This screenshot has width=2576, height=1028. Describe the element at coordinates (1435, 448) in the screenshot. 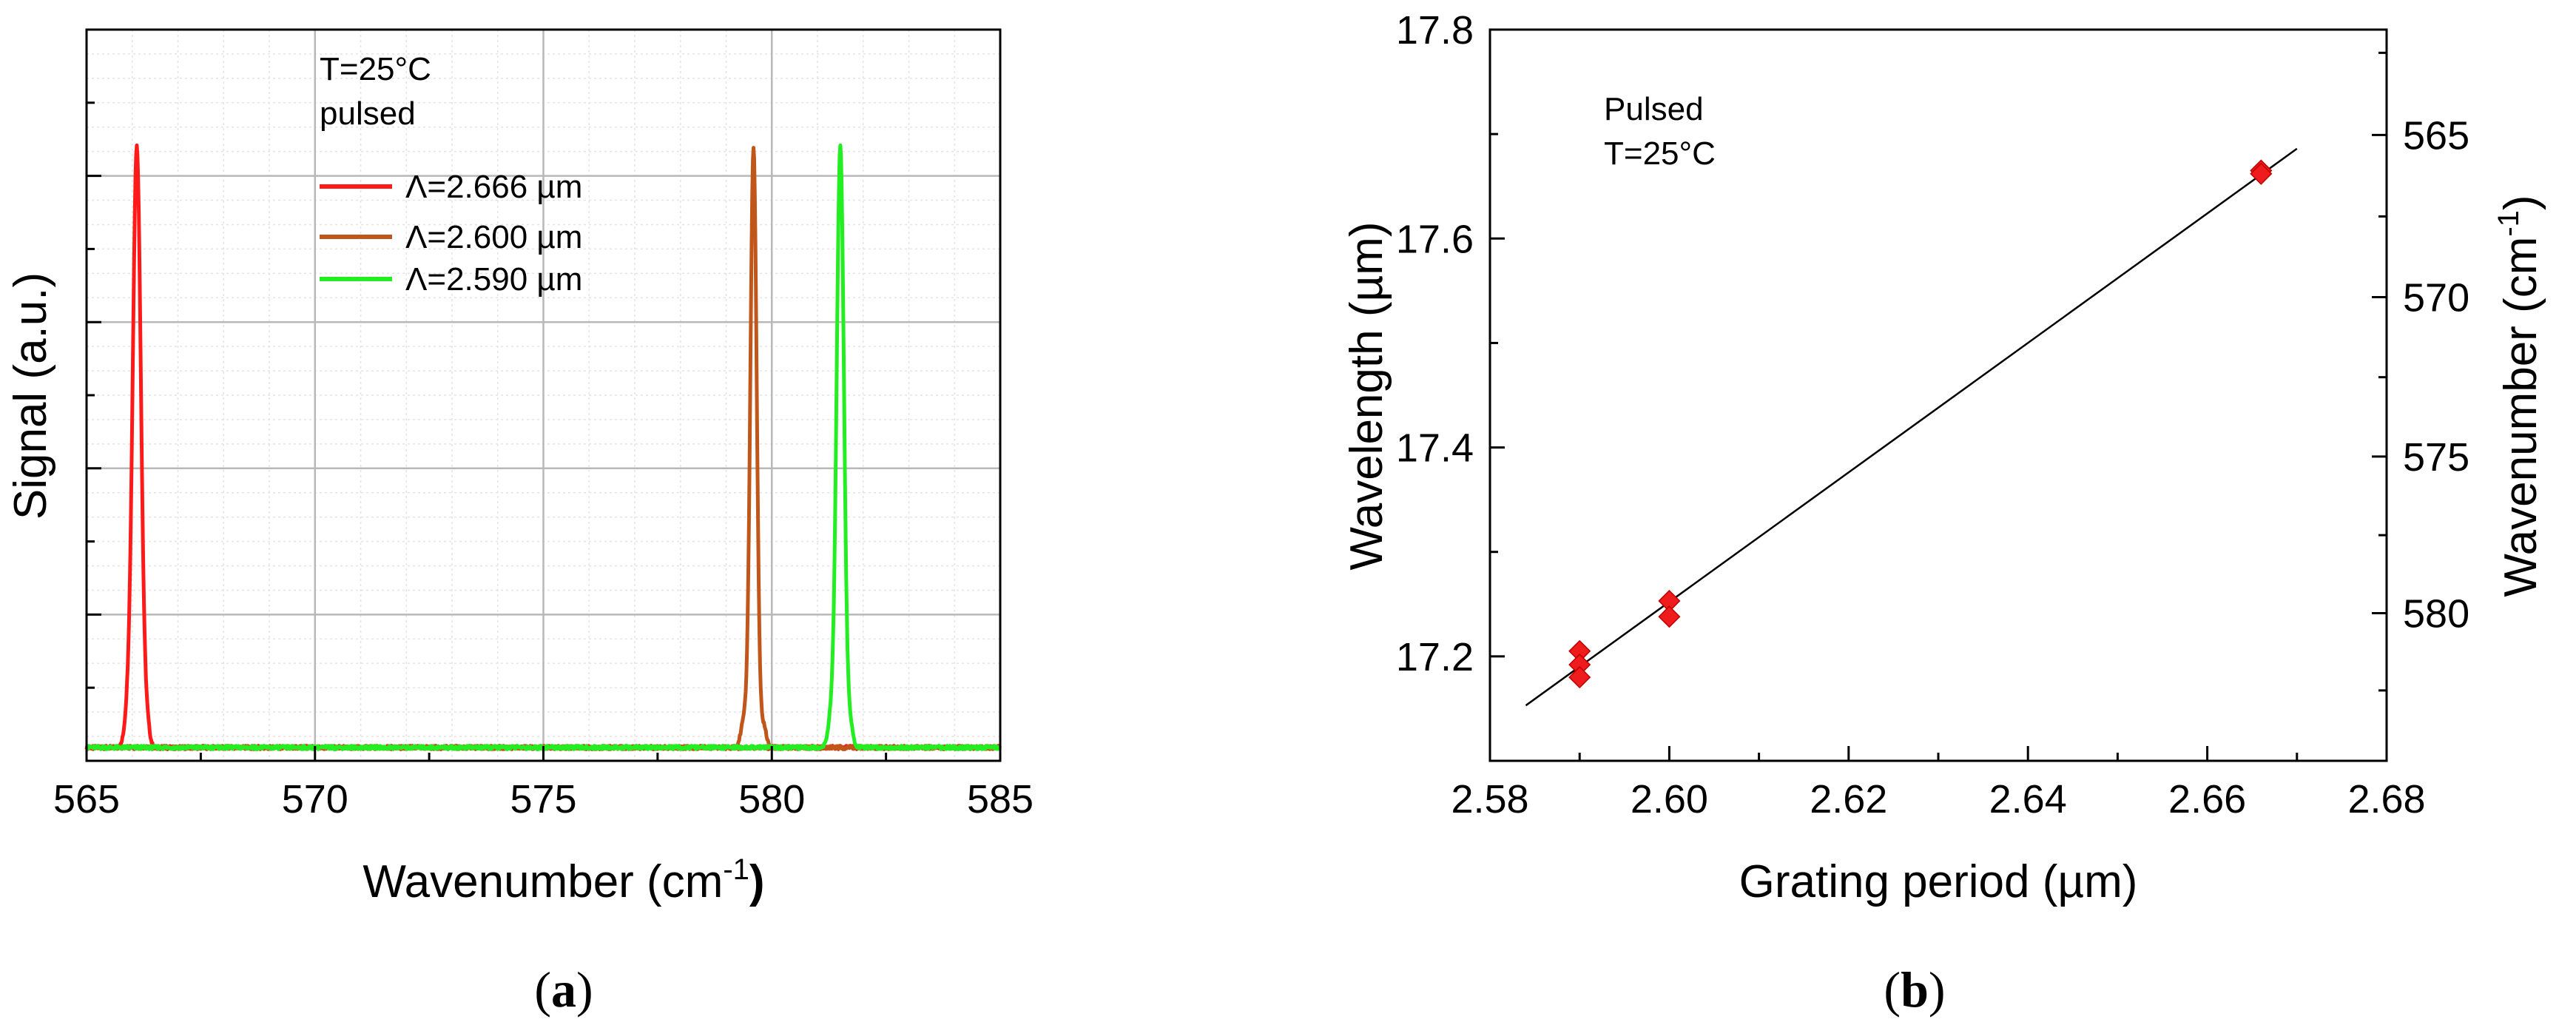

I see `panel-b-y-tick-label: 17.4` at that location.